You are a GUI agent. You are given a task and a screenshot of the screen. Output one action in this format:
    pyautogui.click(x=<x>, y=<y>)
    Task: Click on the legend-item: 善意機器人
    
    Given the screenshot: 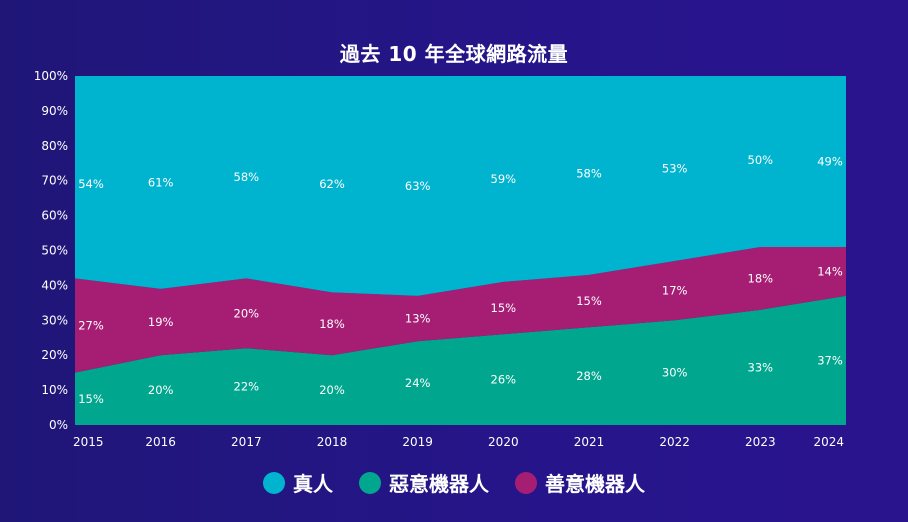 What is the action you would take?
    pyautogui.click(x=580, y=482)
    